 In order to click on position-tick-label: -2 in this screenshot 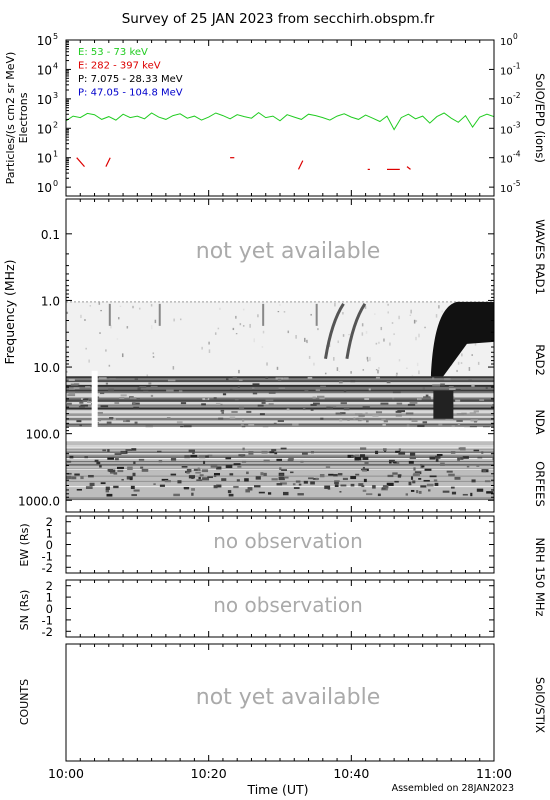, I will do `click(47, 568)`.